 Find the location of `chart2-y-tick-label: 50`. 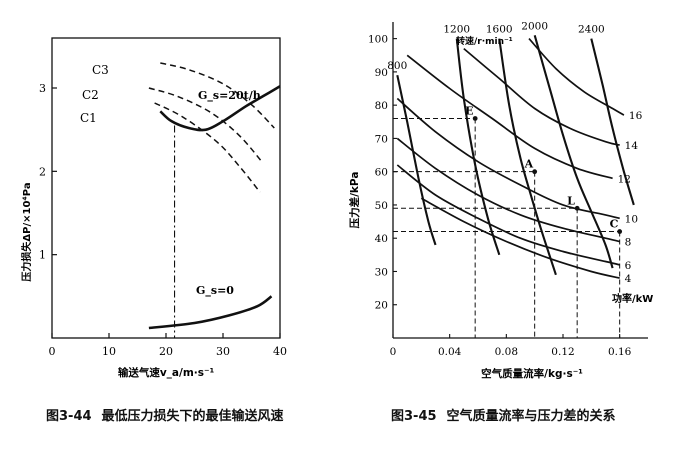

chart2-y-tick-label: 50 is located at coordinates (381, 206).